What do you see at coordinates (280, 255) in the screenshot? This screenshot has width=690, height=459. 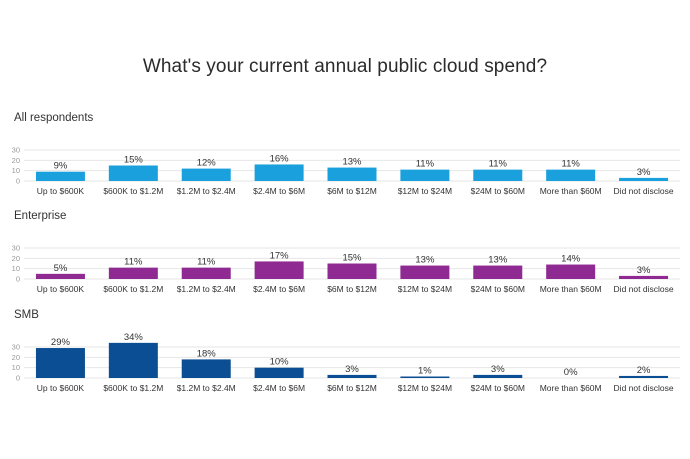 I see `data-label: 17%` at bounding box center [280, 255].